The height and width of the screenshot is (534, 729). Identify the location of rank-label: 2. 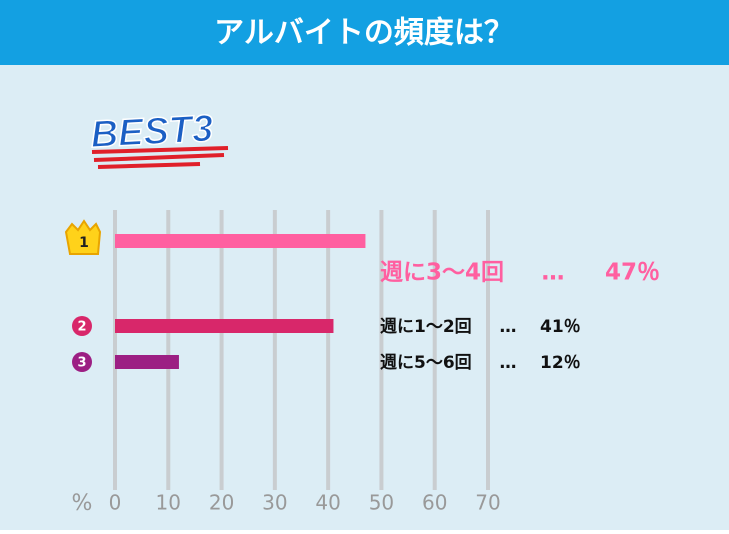
(81, 327).